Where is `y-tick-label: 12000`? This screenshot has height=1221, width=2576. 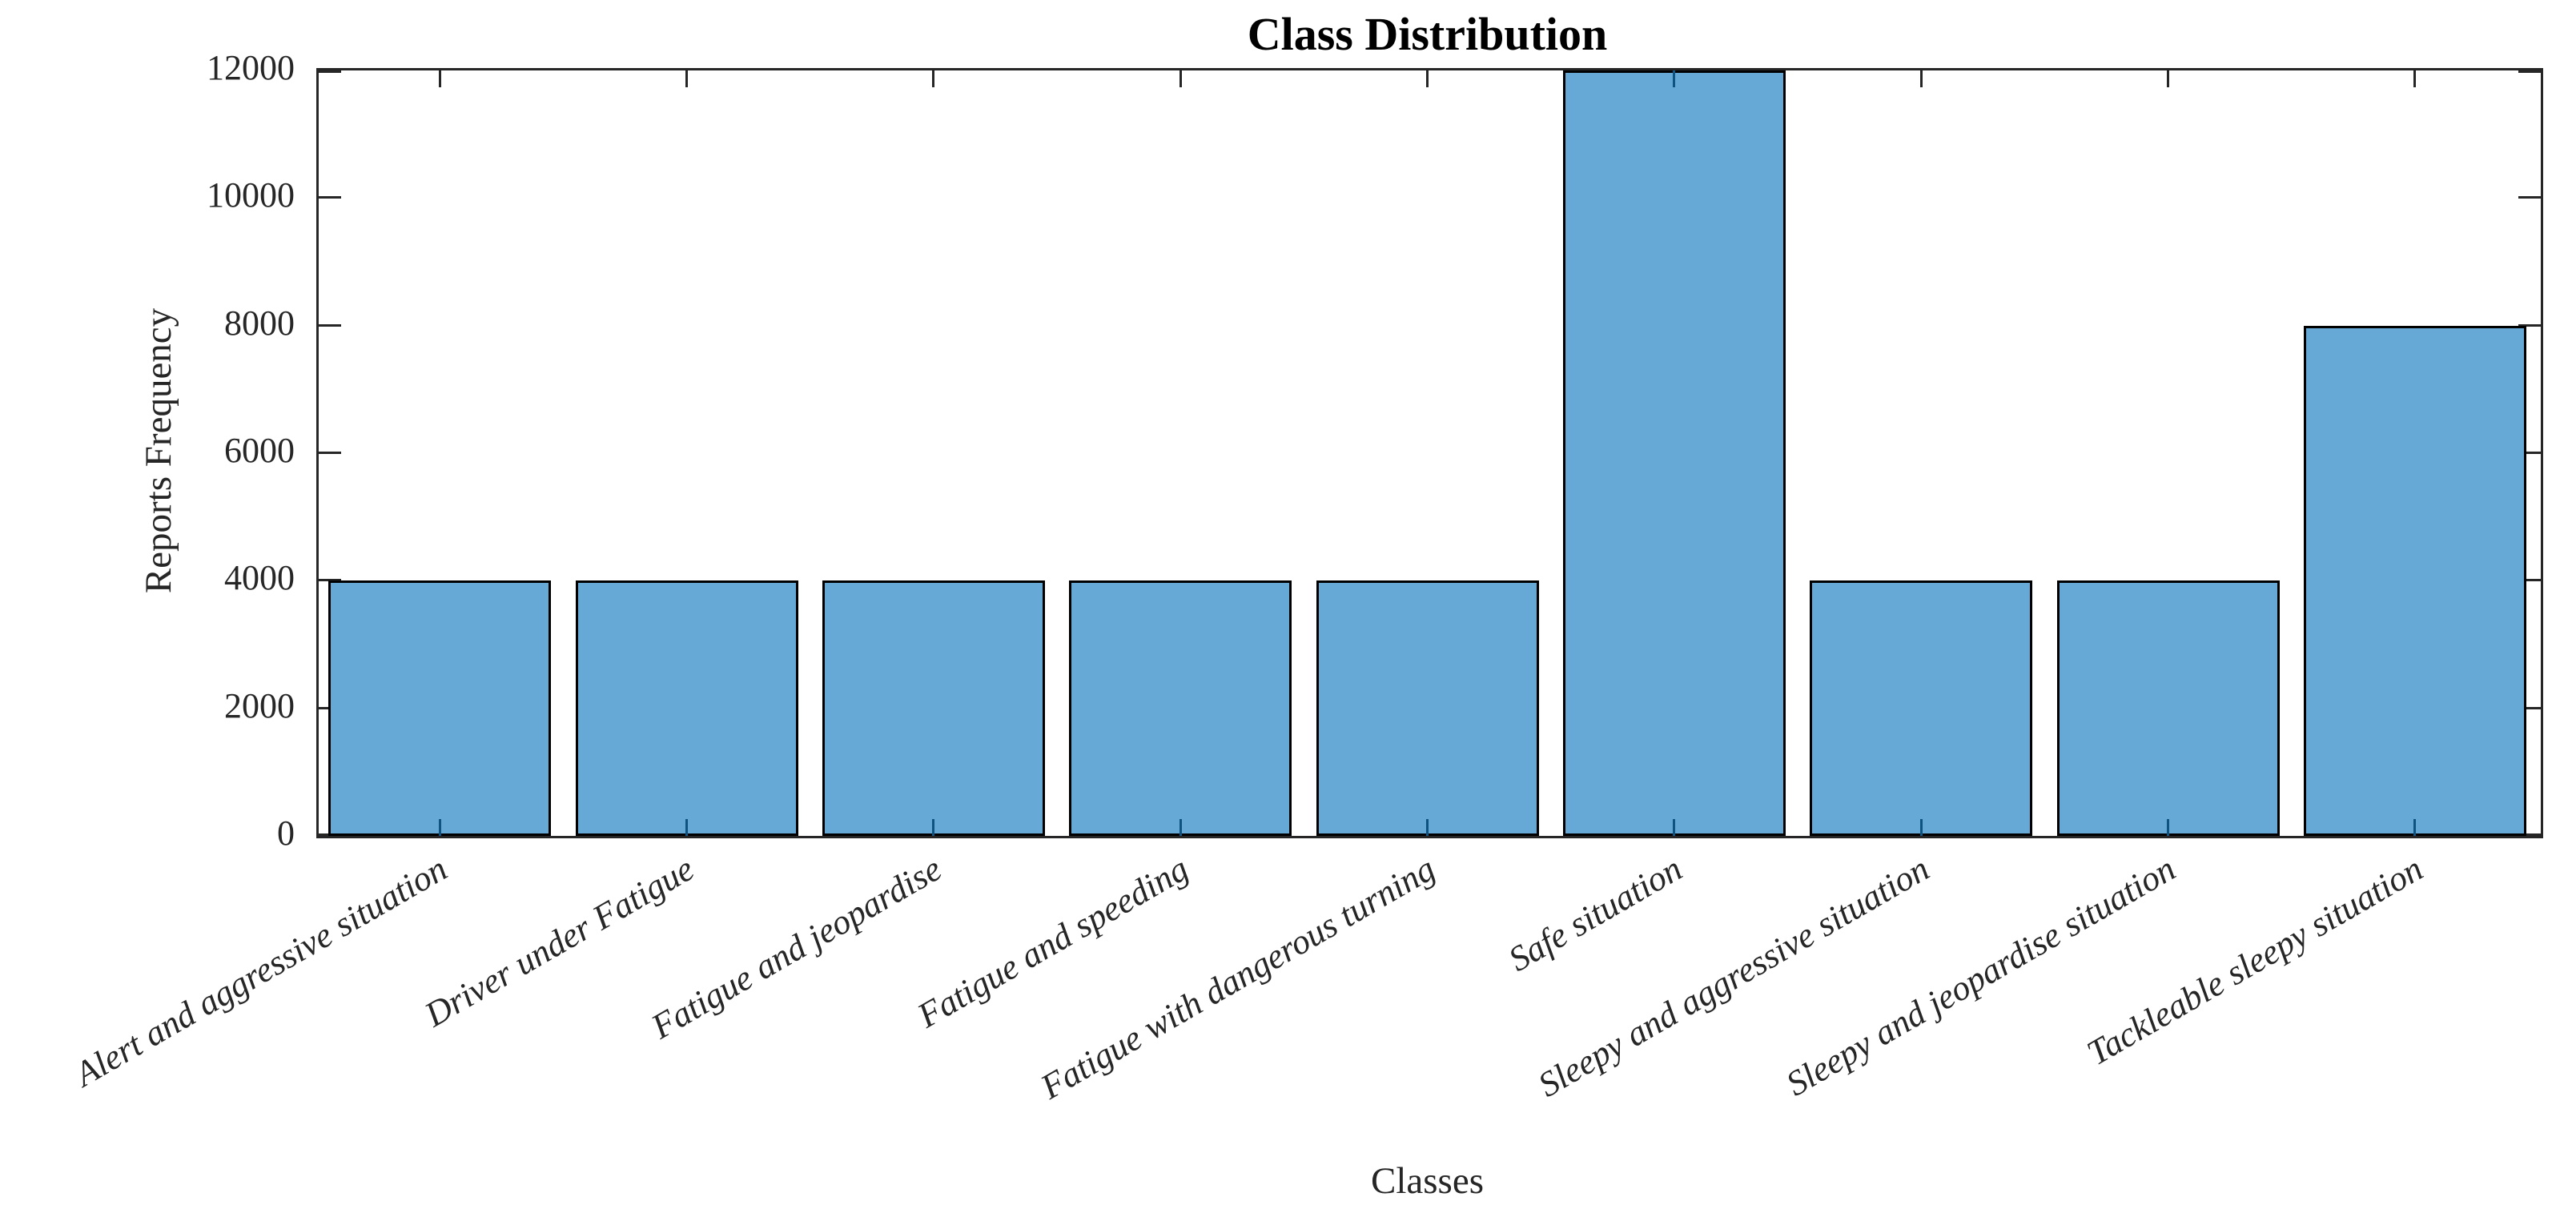 y-tick-label: 12000 is located at coordinates (251, 67).